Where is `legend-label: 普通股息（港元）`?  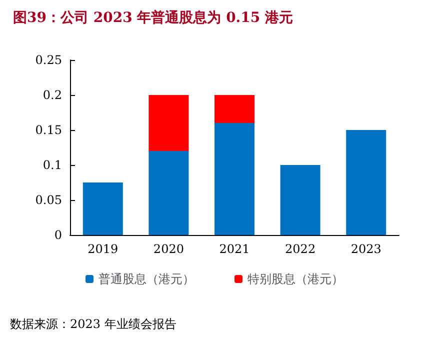 legend-label: 普通股息（港元） is located at coordinates (146, 279).